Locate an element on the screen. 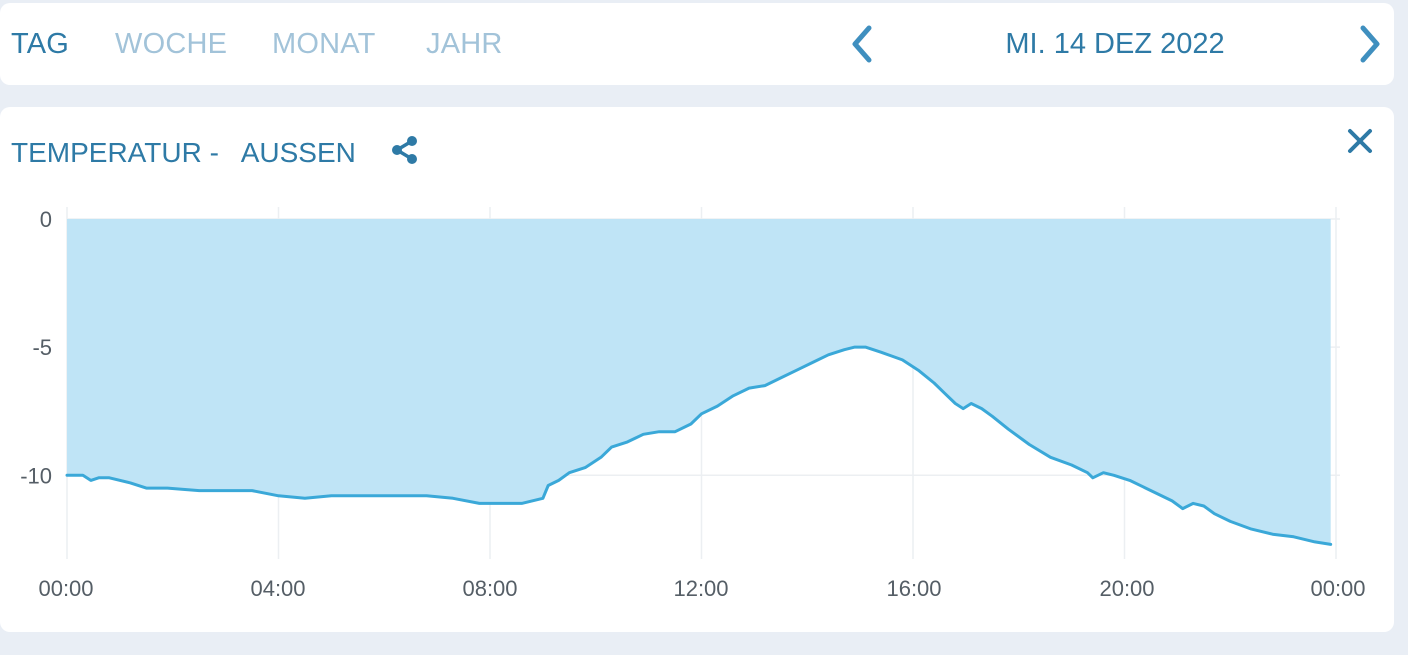 This screenshot has width=1408, height=655. x-tick-label: 04:00 is located at coordinates (277, 588).